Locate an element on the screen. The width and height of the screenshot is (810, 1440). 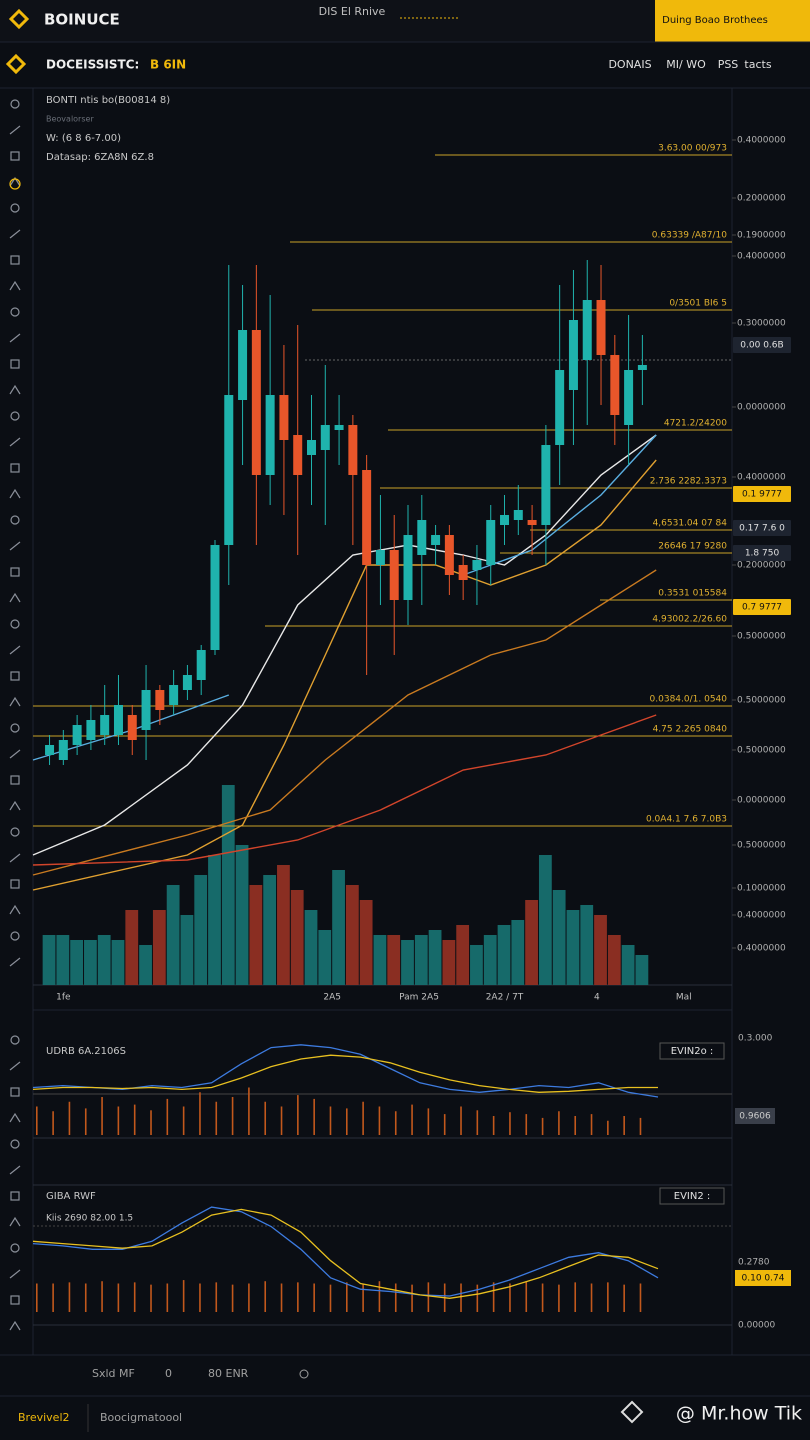
nav-item: MI/ WO is located at coordinates (686, 64).